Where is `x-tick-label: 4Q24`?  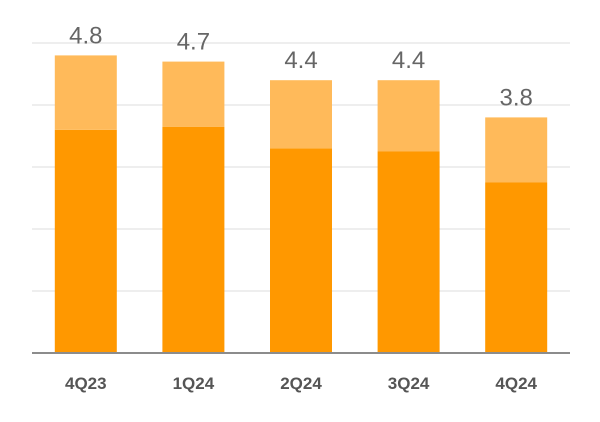
x-tick-label: 4Q24 is located at coordinates (516, 383).